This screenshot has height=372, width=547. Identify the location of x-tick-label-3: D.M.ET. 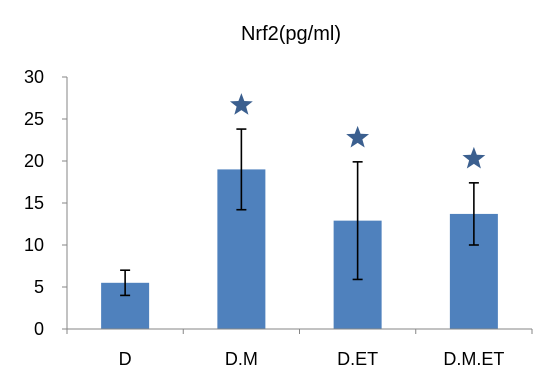
(473, 359).